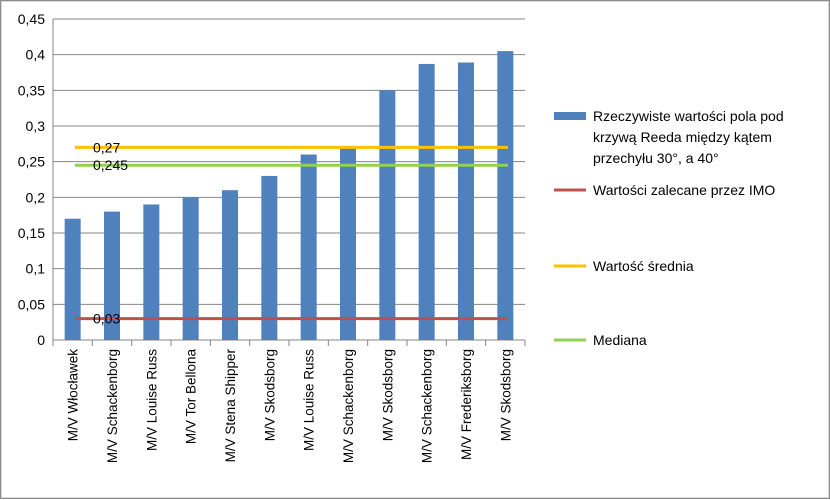 This screenshot has height=500, width=830. What do you see at coordinates (31, 19) in the screenshot?
I see `y-tick-label: 0,45` at bounding box center [31, 19].